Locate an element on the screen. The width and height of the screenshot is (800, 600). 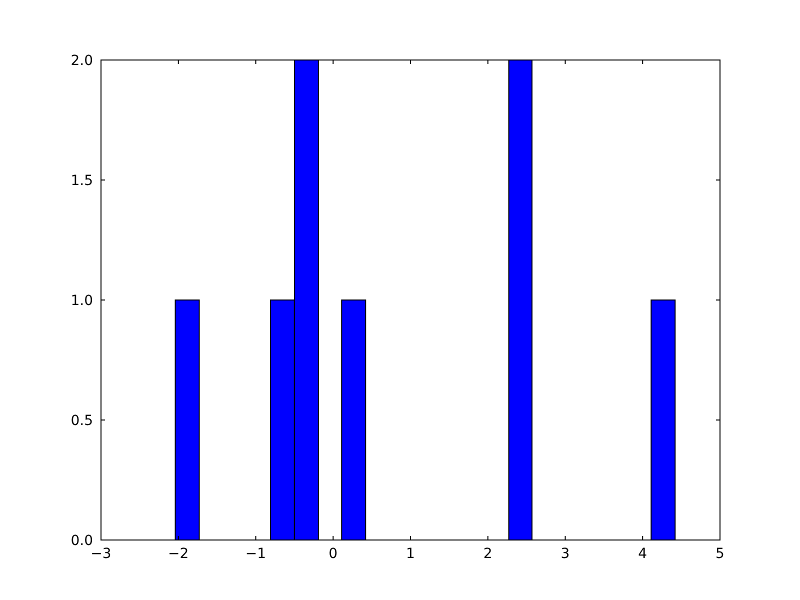
y-tick-label: 0.0 is located at coordinates (81, 541).